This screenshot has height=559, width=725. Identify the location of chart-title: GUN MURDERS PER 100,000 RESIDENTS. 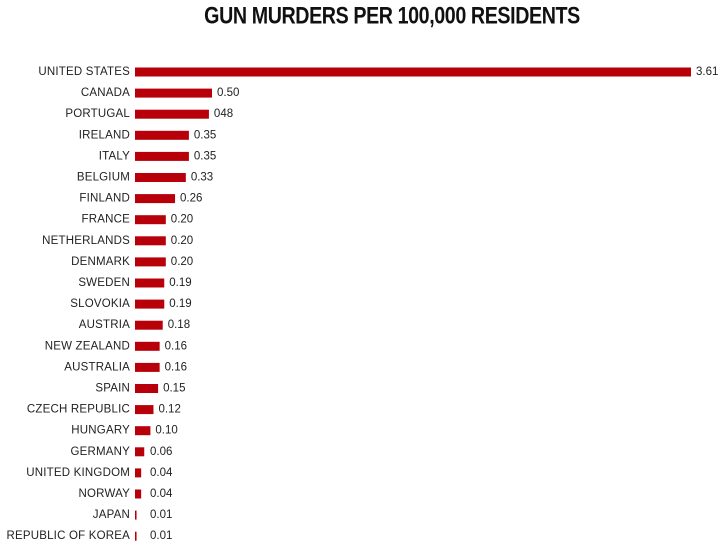
(392, 14).